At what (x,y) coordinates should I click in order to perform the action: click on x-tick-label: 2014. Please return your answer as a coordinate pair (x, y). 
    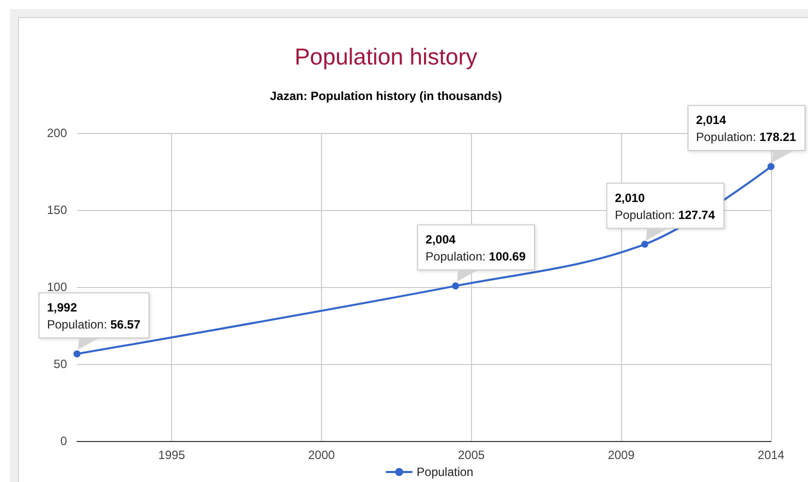
    Looking at the image, I should click on (771, 455).